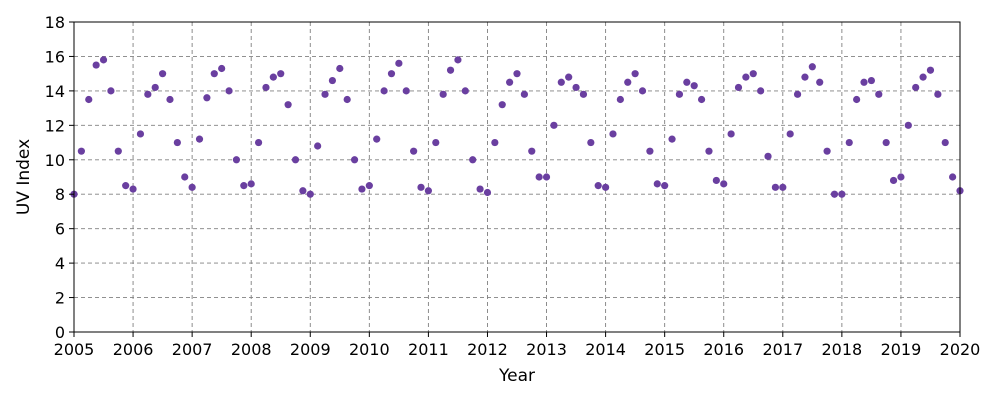 Image resolution: width=1000 pixels, height=400 pixels. What do you see at coordinates (60, 194) in the screenshot?
I see `y-tick-label: 8` at bounding box center [60, 194].